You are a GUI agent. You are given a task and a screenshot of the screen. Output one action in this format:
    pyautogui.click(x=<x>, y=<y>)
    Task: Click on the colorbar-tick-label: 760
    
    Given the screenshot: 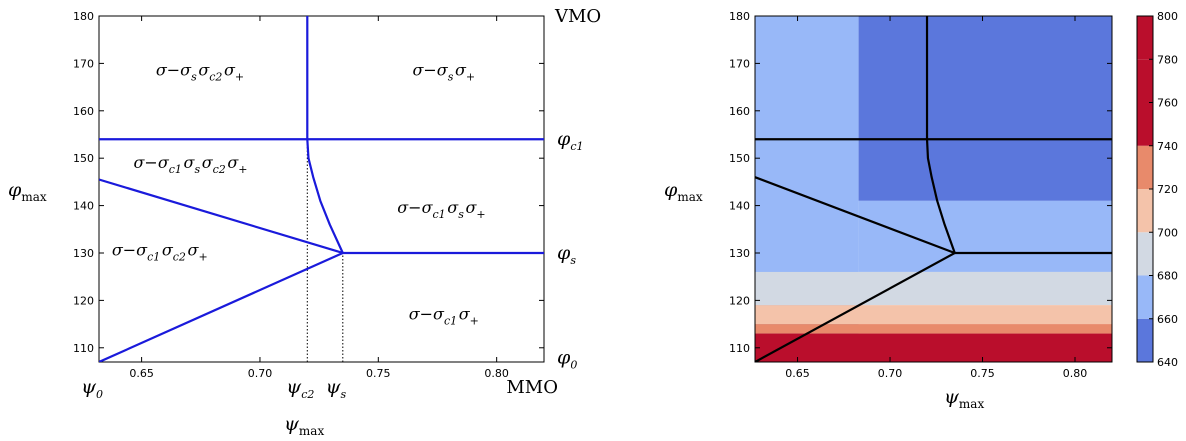 What is the action you would take?
    pyautogui.click(x=1167, y=103)
    